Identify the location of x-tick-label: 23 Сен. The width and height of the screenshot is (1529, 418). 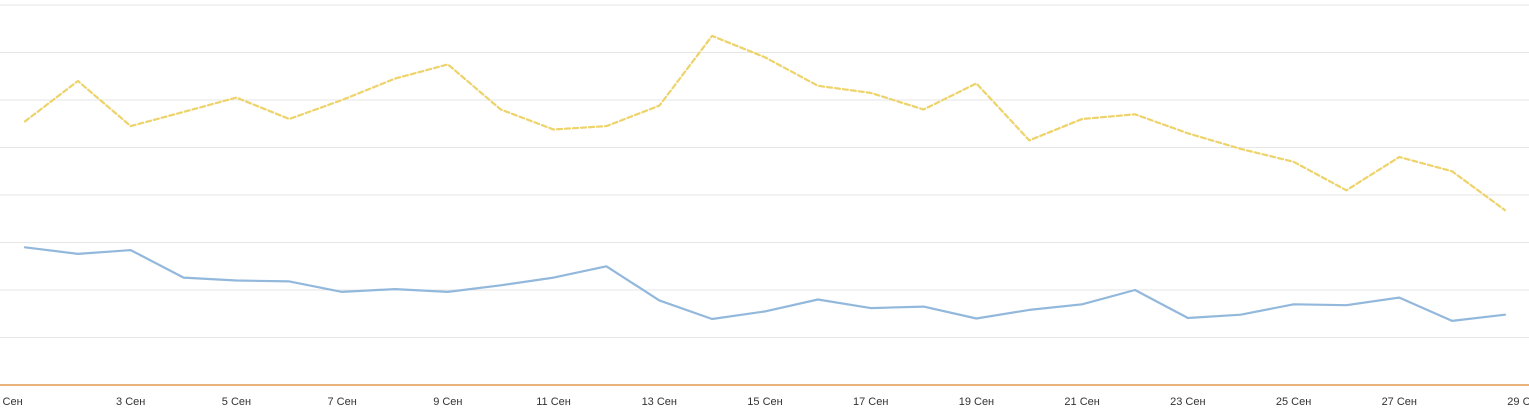
(1187, 402).